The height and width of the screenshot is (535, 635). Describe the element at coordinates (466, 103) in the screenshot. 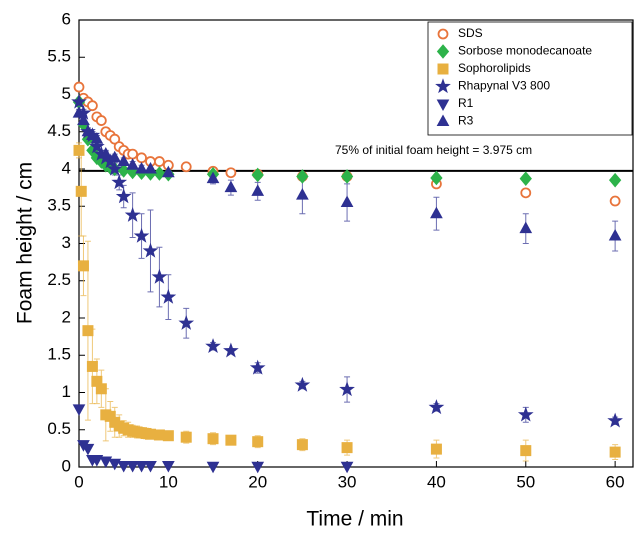

I see `legend-label: R1` at that location.